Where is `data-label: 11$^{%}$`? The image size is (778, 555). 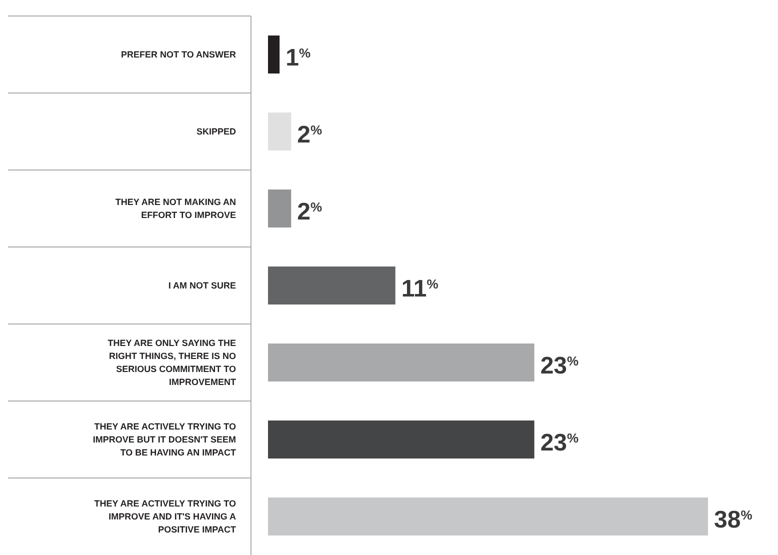
data-label: 11$^{%}$ is located at coordinates (420, 289).